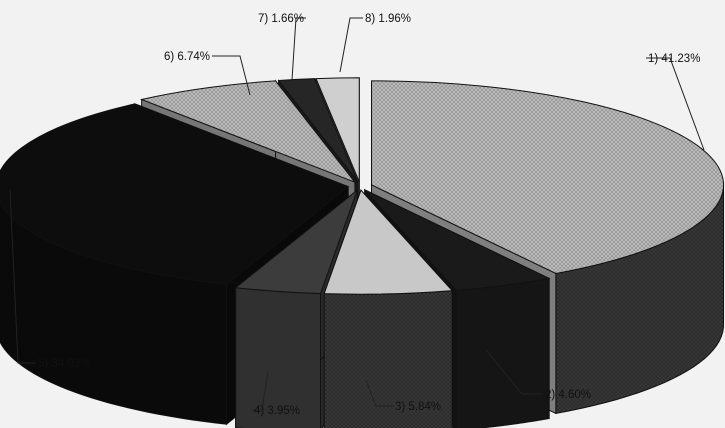 This screenshot has width=725, height=428. I want to click on slice-label-4: 4) 3.95%, so click(277, 411).